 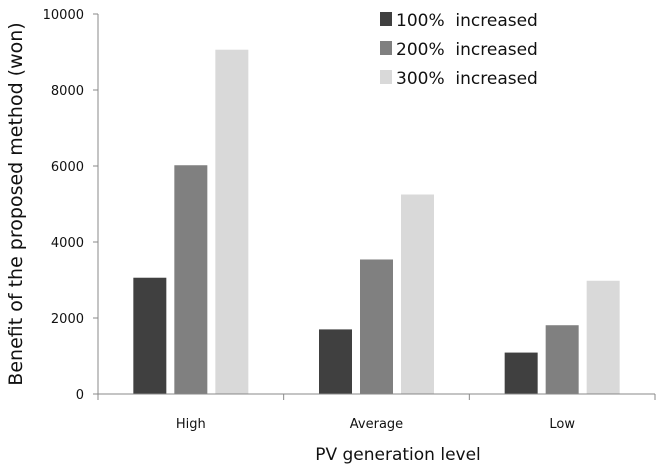 What do you see at coordinates (467, 79) in the screenshot?
I see `legend-label: 300% increased` at bounding box center [467, 79].